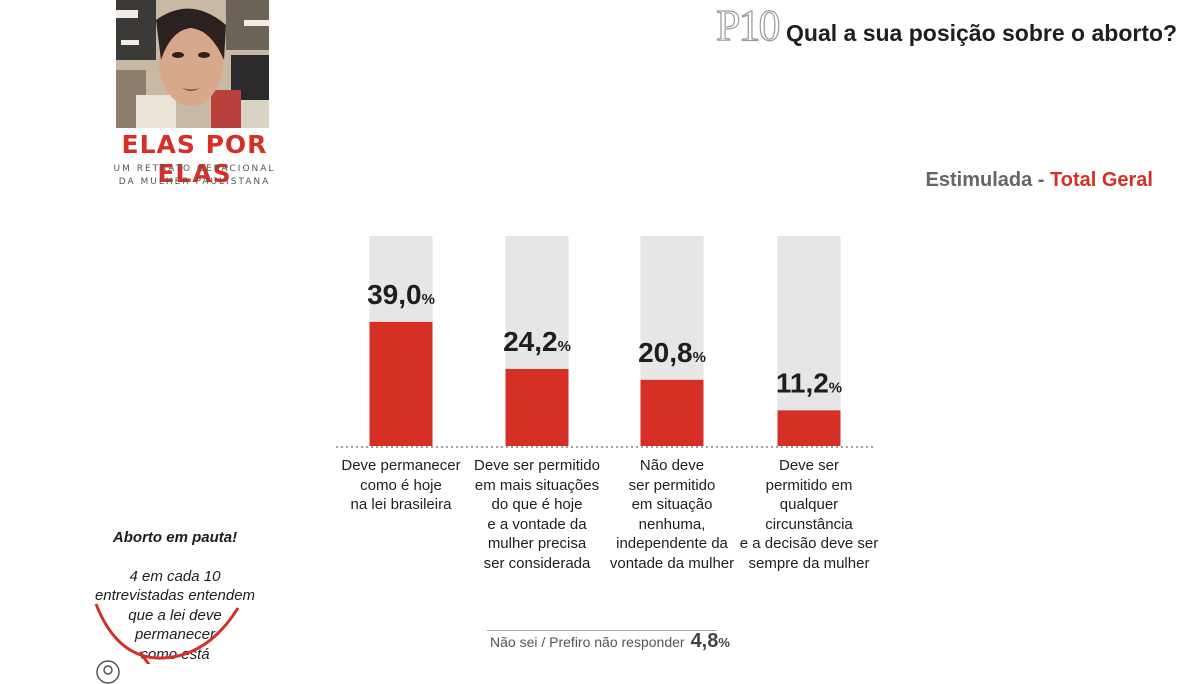 This screenshot has width=1200, height=684. Describe the element at coordinates (602, 630) in the screenshot. I see `footer-divider` at that location.